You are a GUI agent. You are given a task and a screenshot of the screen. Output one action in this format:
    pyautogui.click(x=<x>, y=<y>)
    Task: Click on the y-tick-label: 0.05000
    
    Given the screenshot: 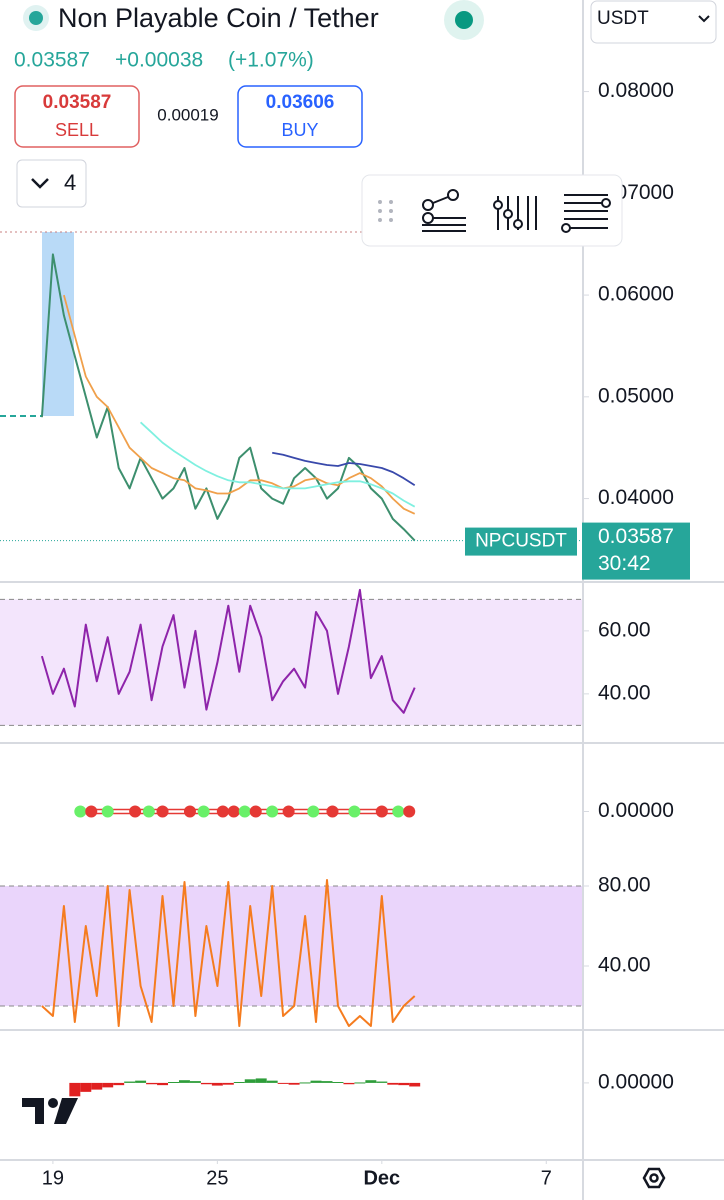 What is the action you would take?
    pyautogui.click(x=636, y=395)
    